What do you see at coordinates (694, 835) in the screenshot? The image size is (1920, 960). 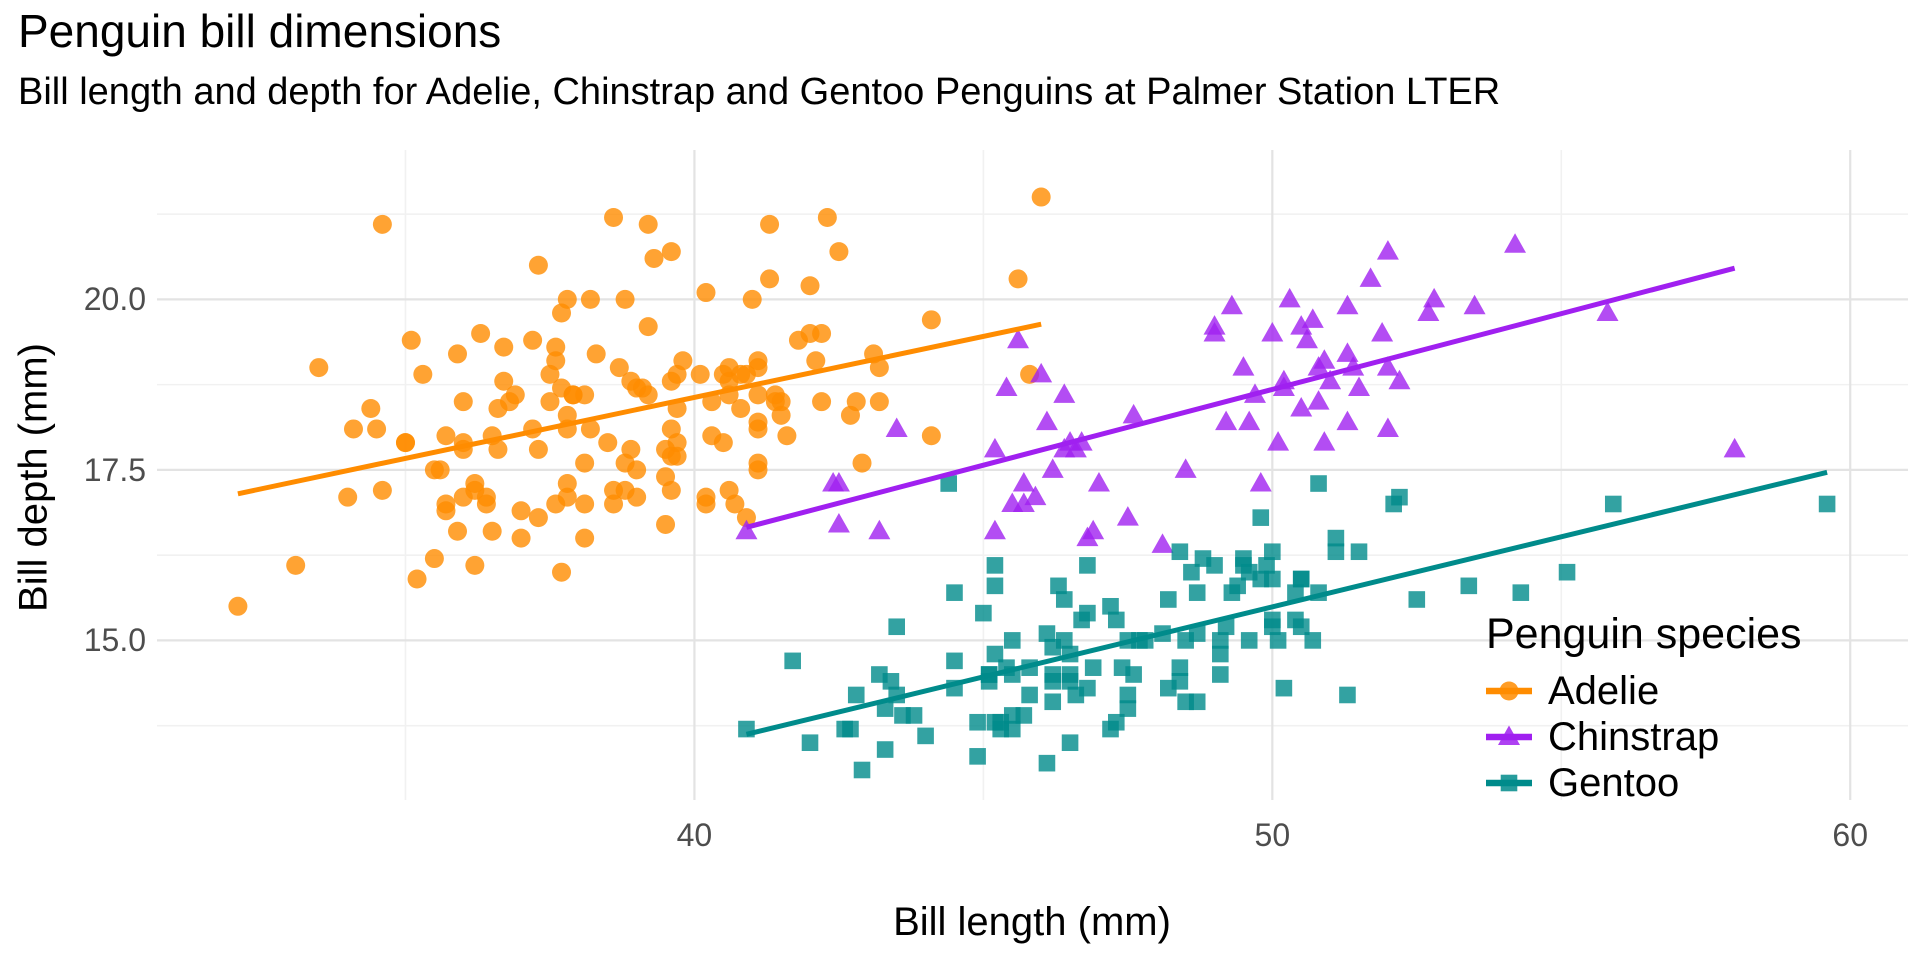 I see `x-tick-label: 40` at bounding box center [694, 835].